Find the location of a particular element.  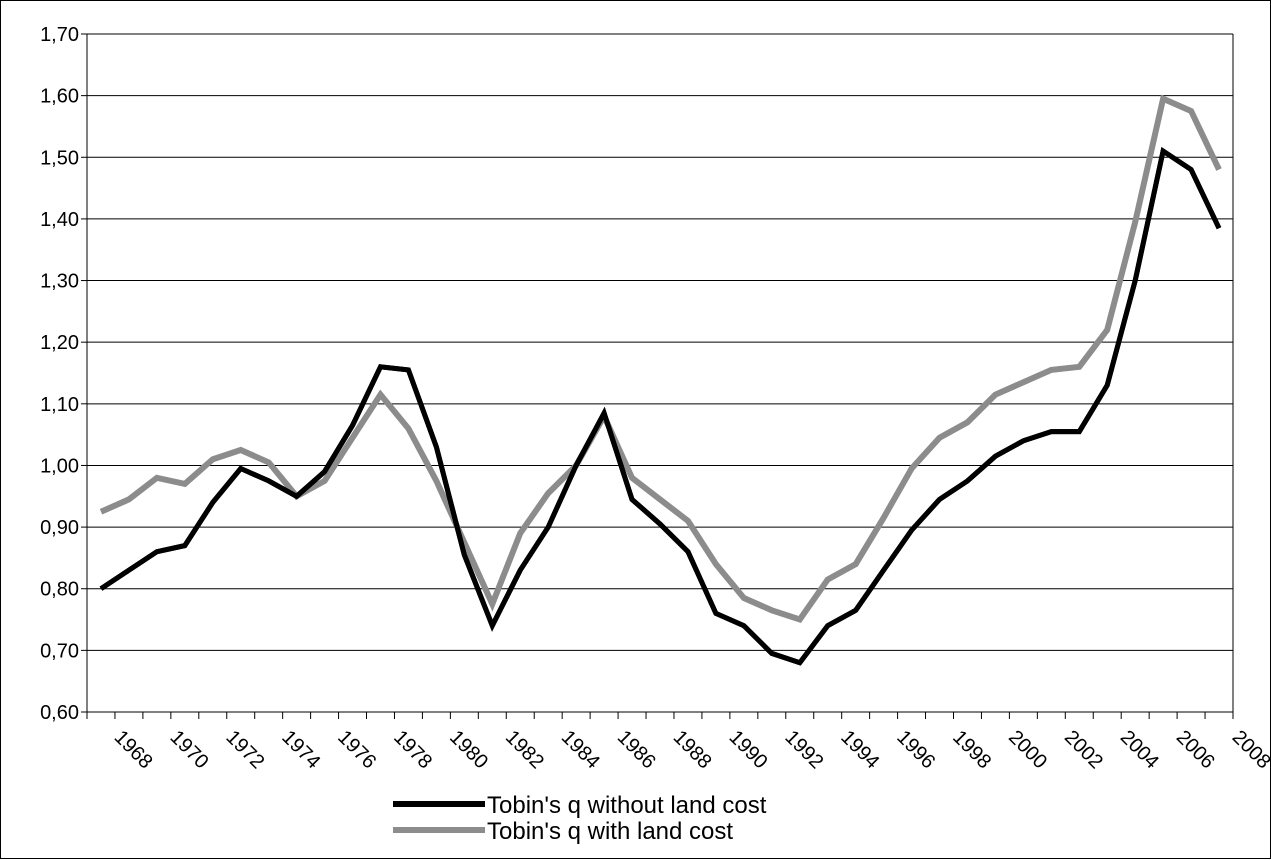

x-tick-label: 1992 is located at coordinates (803, 749).